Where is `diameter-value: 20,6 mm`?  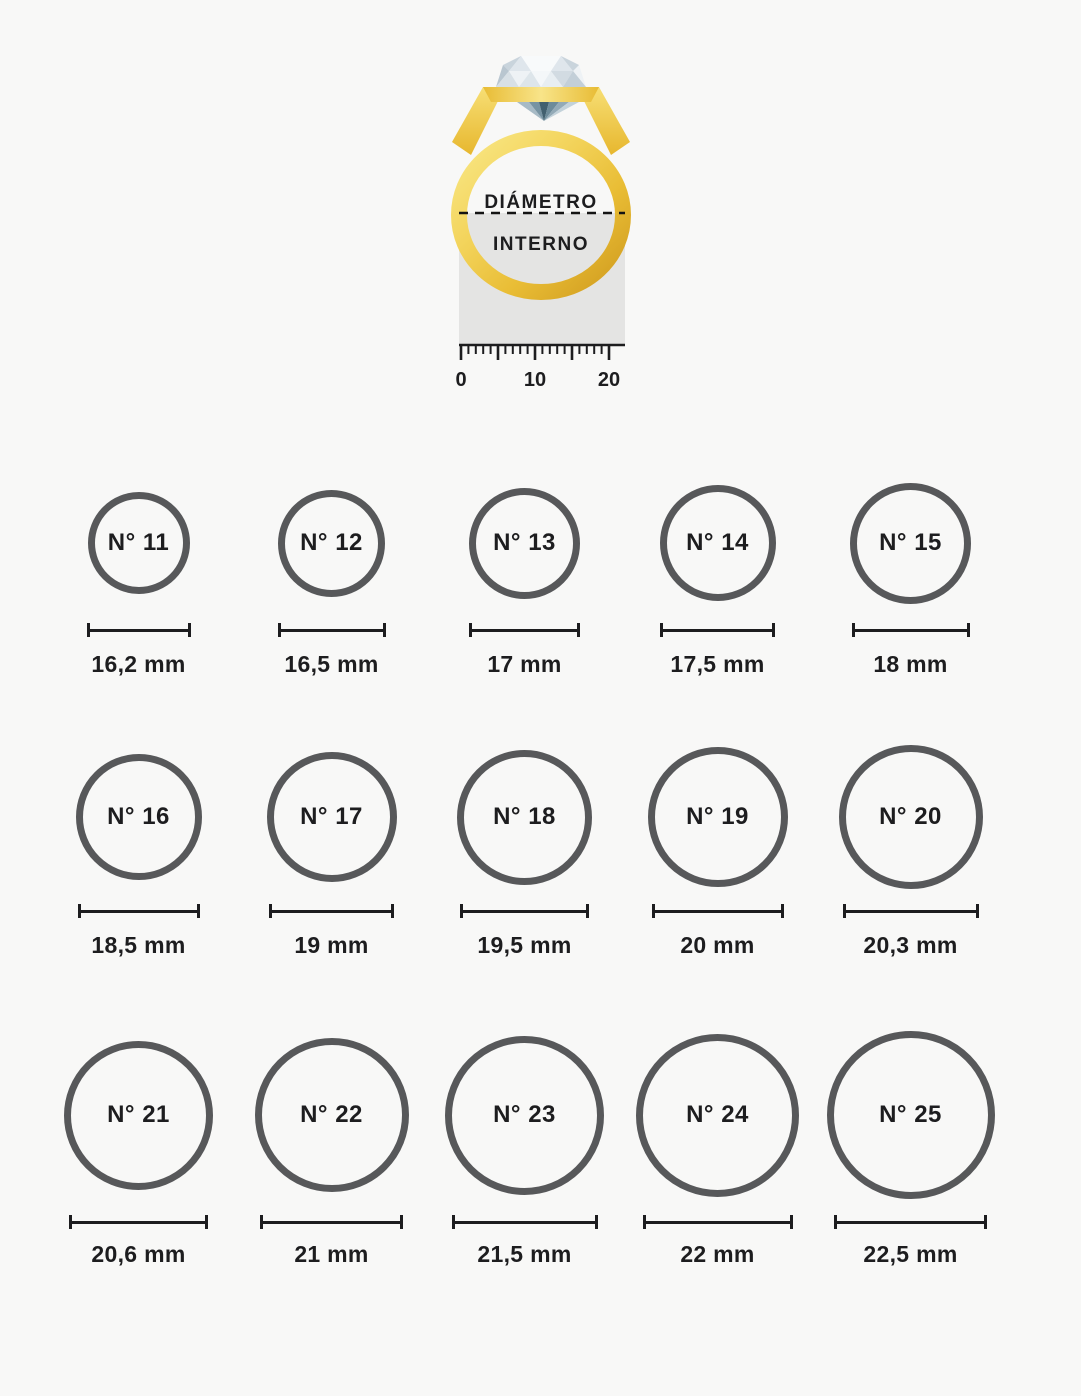
diameter-value: 20,6 mm is located at coordinates (138, 1254).